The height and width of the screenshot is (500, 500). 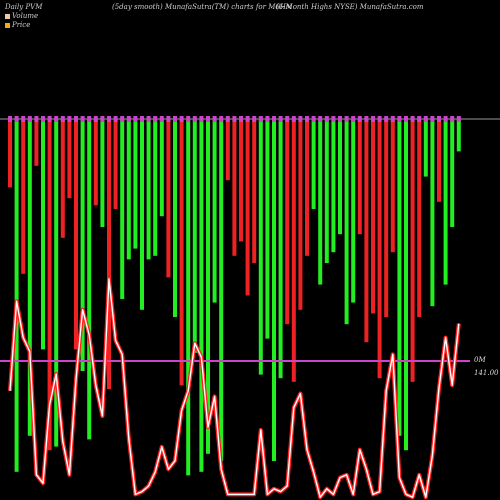 What do you see at coordinates (480, 360) in the screenshot?
I see `ref-line-label-volume: 0M` at bounding box center [480, 360].